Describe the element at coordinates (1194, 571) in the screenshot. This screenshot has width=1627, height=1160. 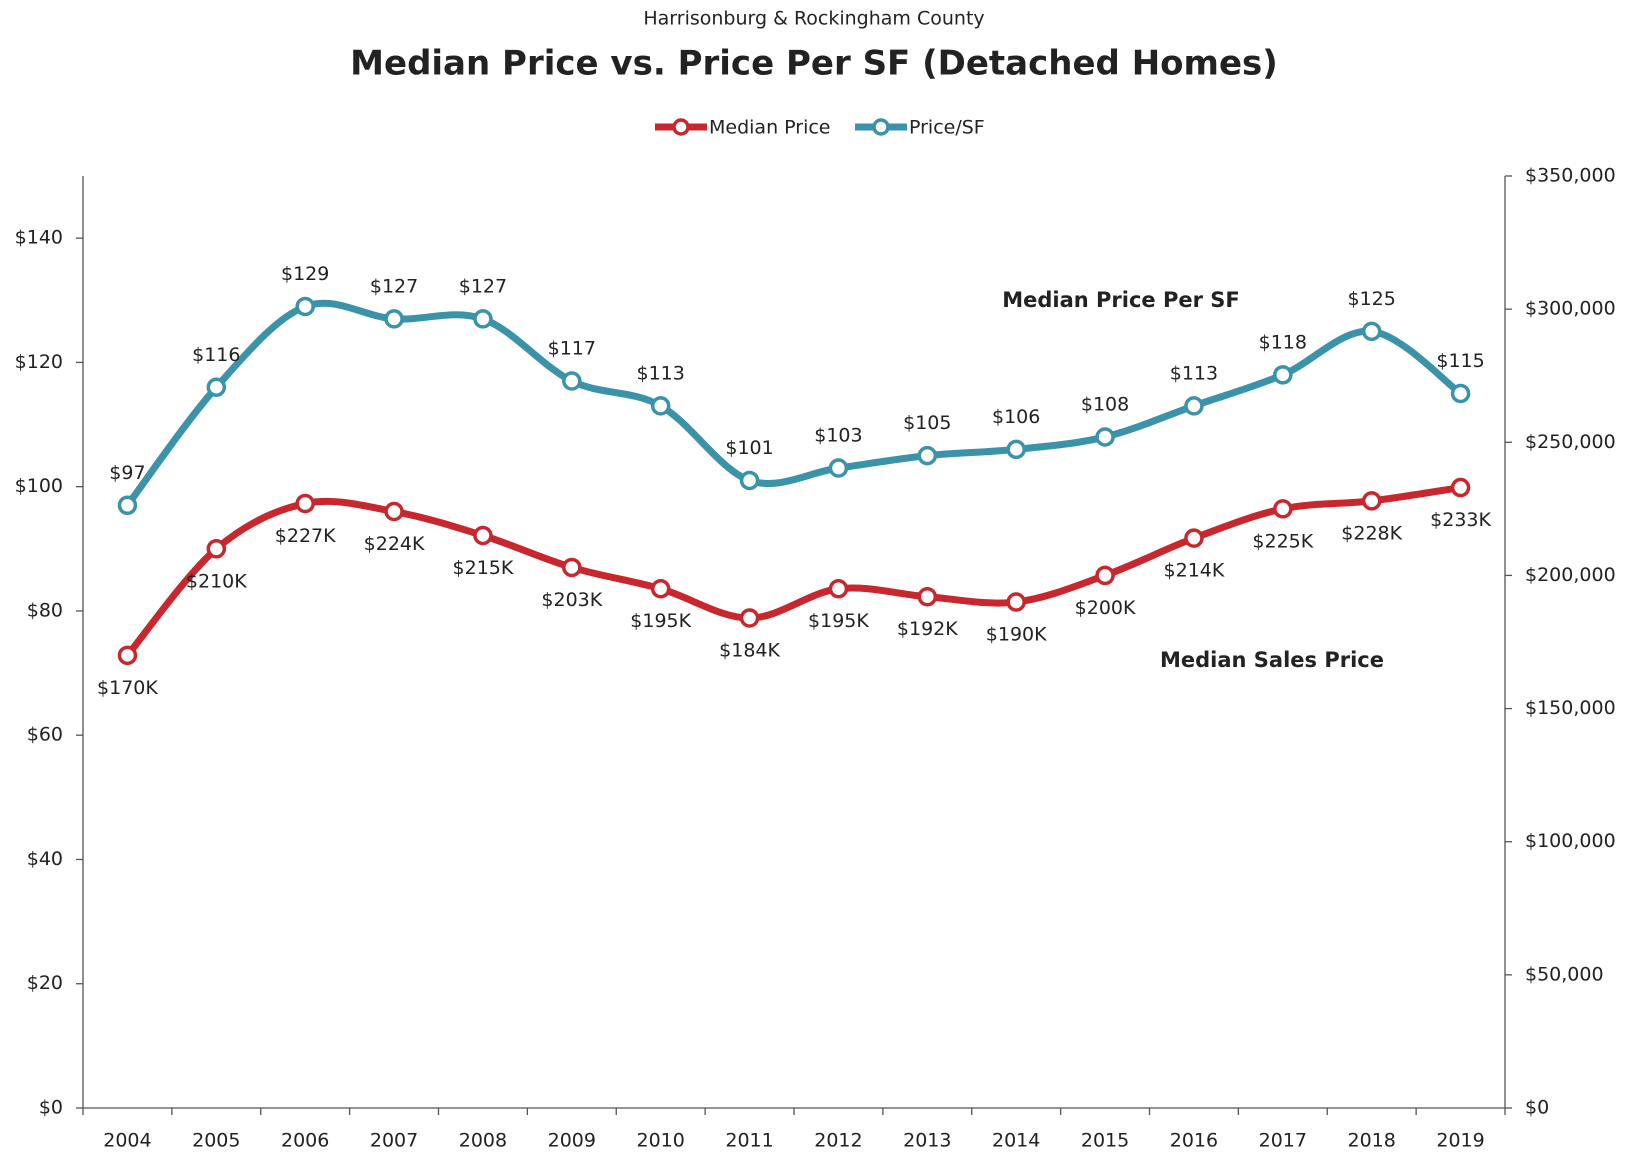
I see `value-label: $214K` at that location.